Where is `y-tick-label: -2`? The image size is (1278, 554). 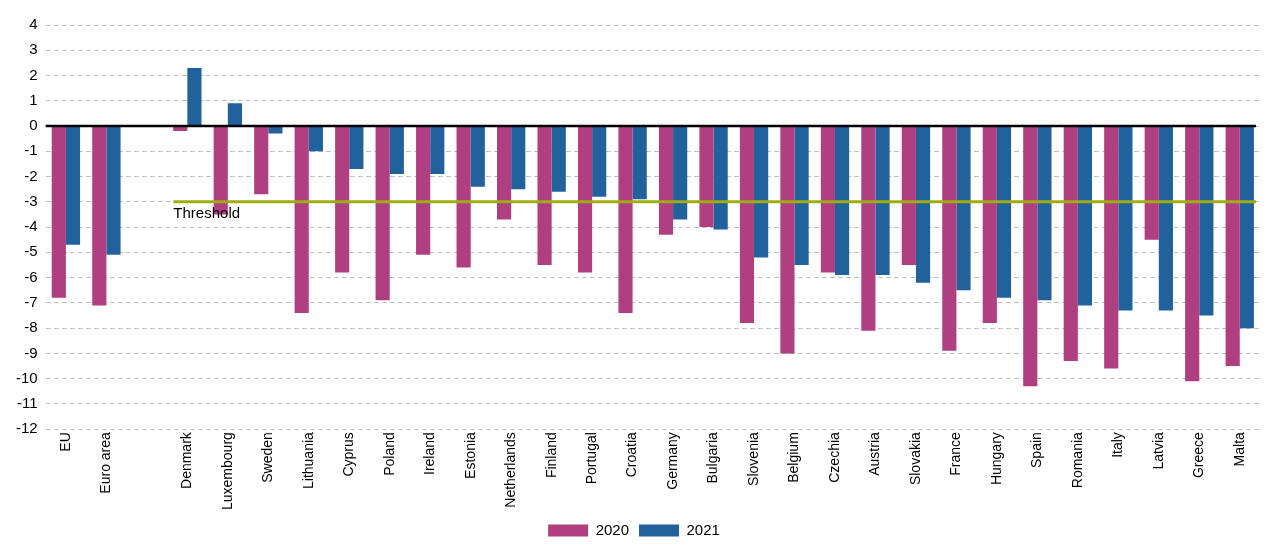
y-tick-label: -2 is located at coordinates (31, 175).